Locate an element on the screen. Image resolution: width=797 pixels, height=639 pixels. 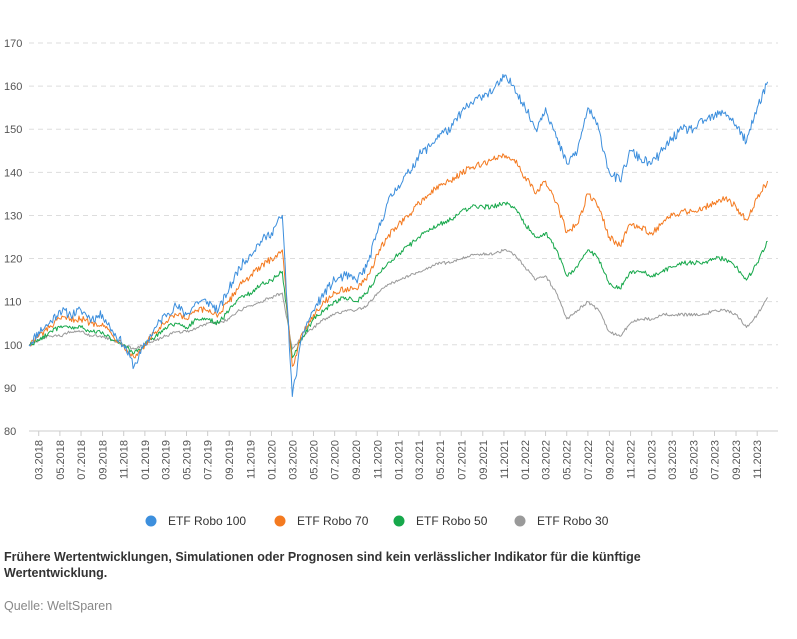
y-axis: 80 90 100 110 120 130 140 150 160 170 is located at coordinates (13, 238).